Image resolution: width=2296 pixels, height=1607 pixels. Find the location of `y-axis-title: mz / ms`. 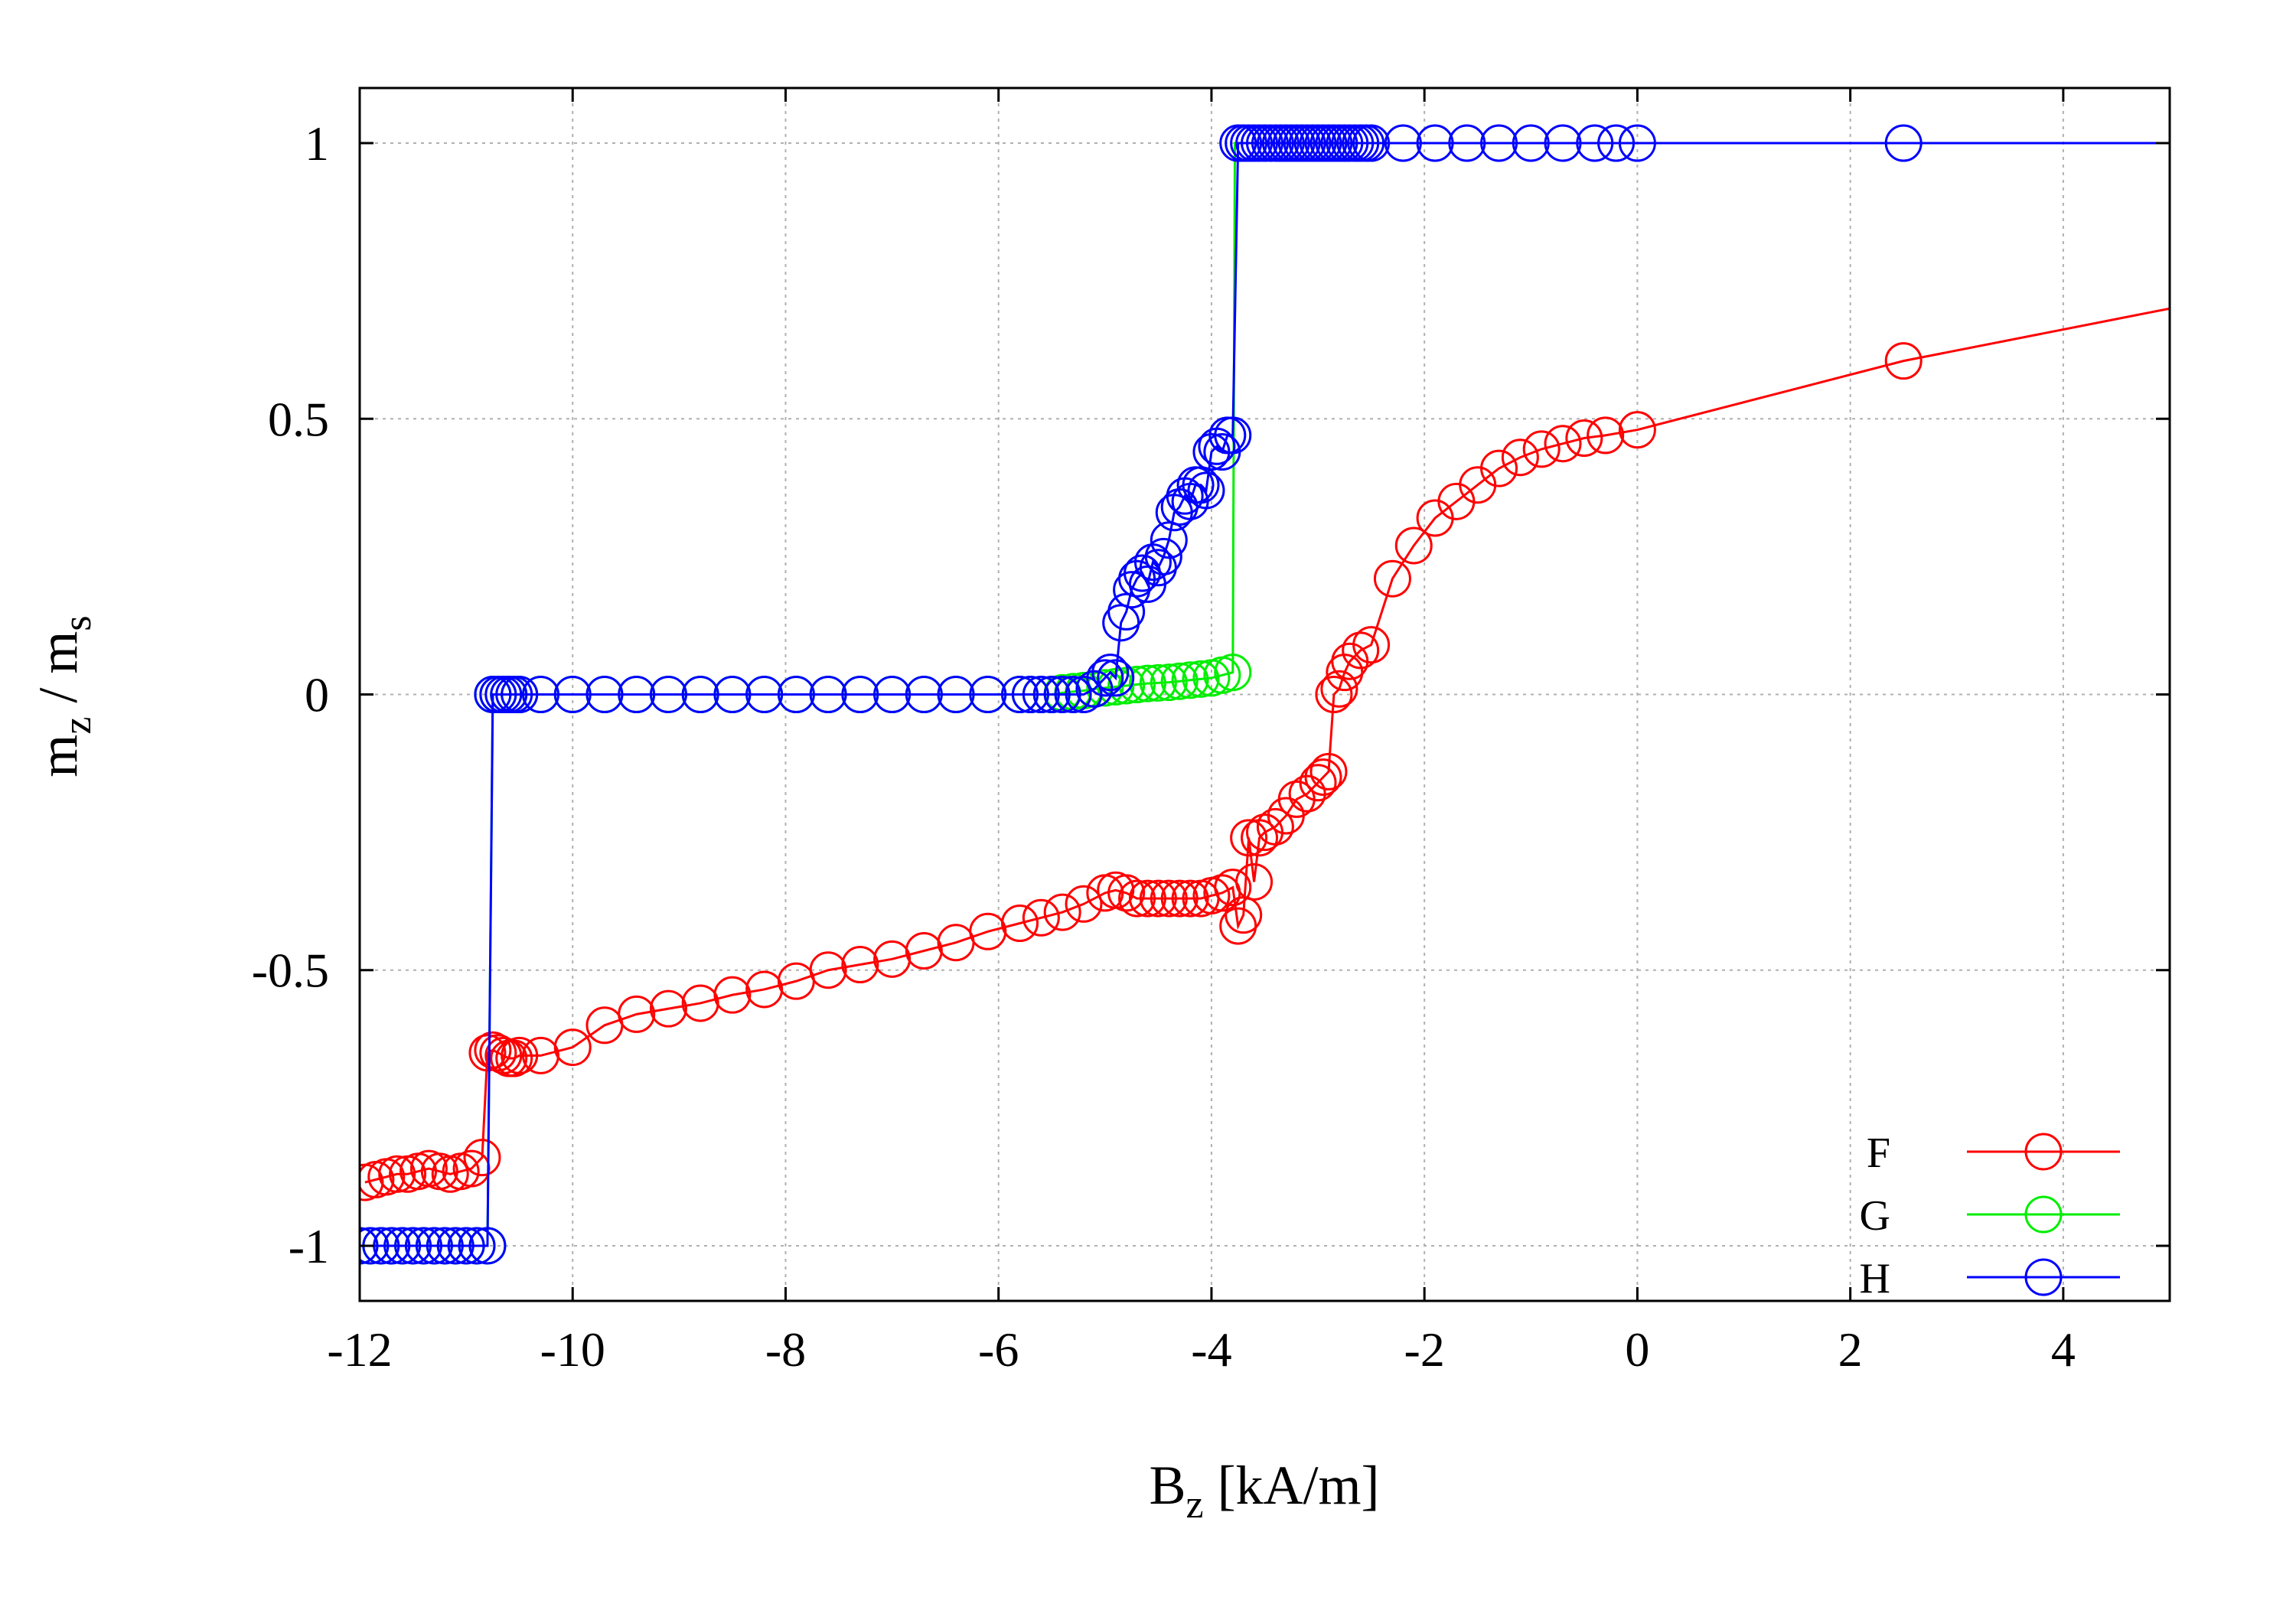

y-axis-title: mz / ms is located at coordinates (63, 696).